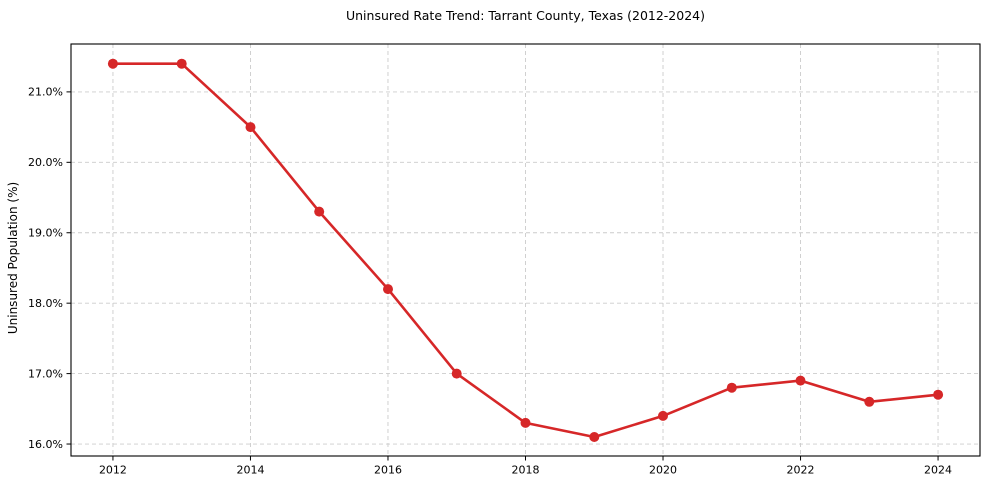  Describe the element at coordinates (250, 470) in the screenshot. I see `x-tick-label: 2014` at that location.